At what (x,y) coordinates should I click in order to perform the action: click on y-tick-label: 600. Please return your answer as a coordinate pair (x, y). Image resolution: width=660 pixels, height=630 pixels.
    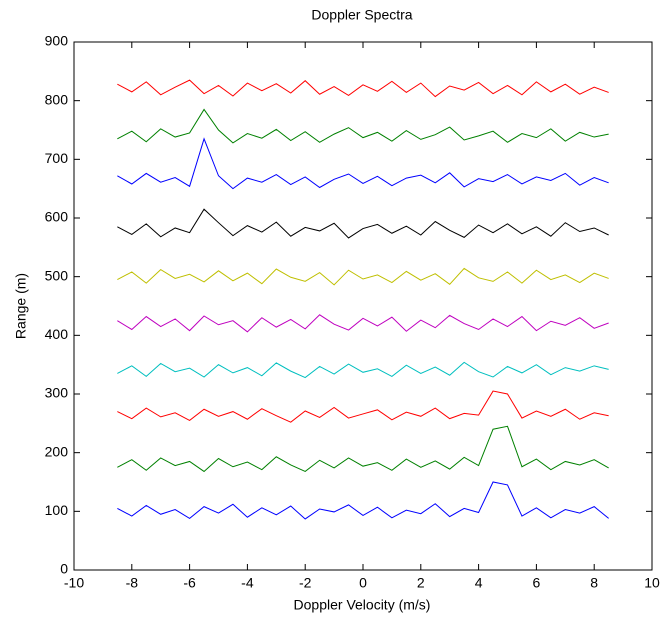
    Looking at the image, I should click on (57, 217).